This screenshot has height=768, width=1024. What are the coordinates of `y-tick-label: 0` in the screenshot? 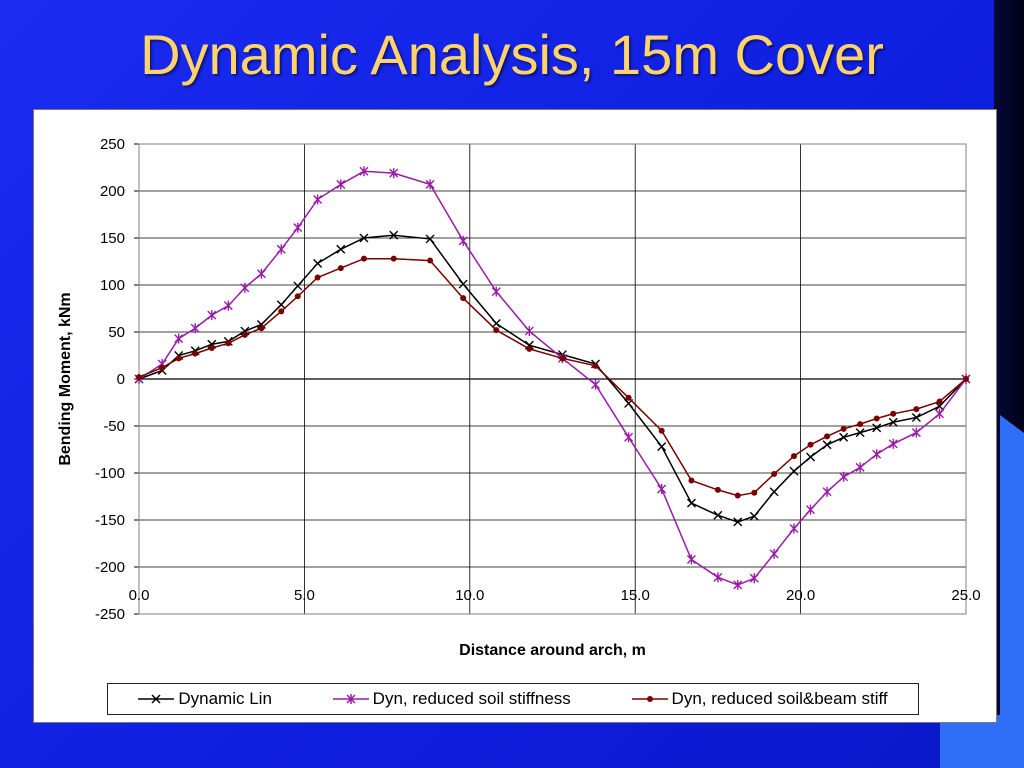 It's located at (121, 379).